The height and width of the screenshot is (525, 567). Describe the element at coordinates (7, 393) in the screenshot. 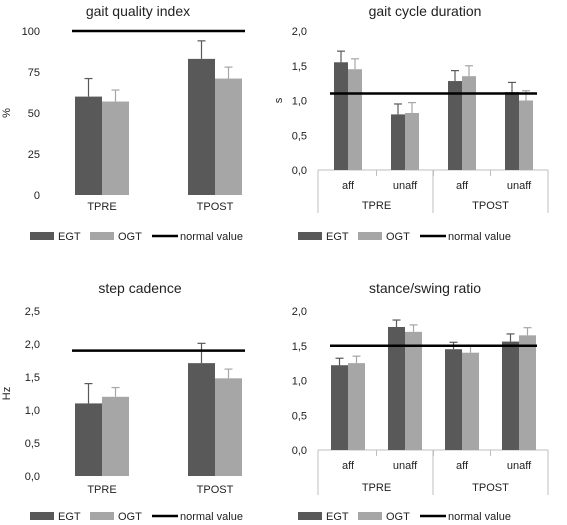

I see `y-axis-label: Hz` at that location.